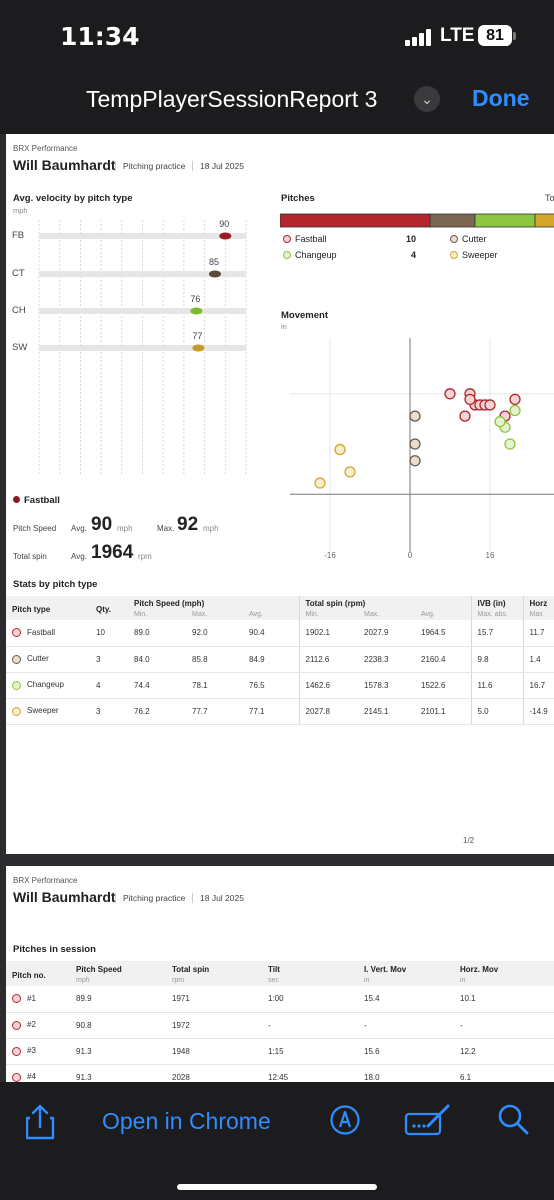 Image resolution: width=554 pixels, height=1200 pixels. What do you see at coordinates (504, 1051) in the screenshot?
I see `session-cell-hm: 12.2` at bounding box center [504, 1051].